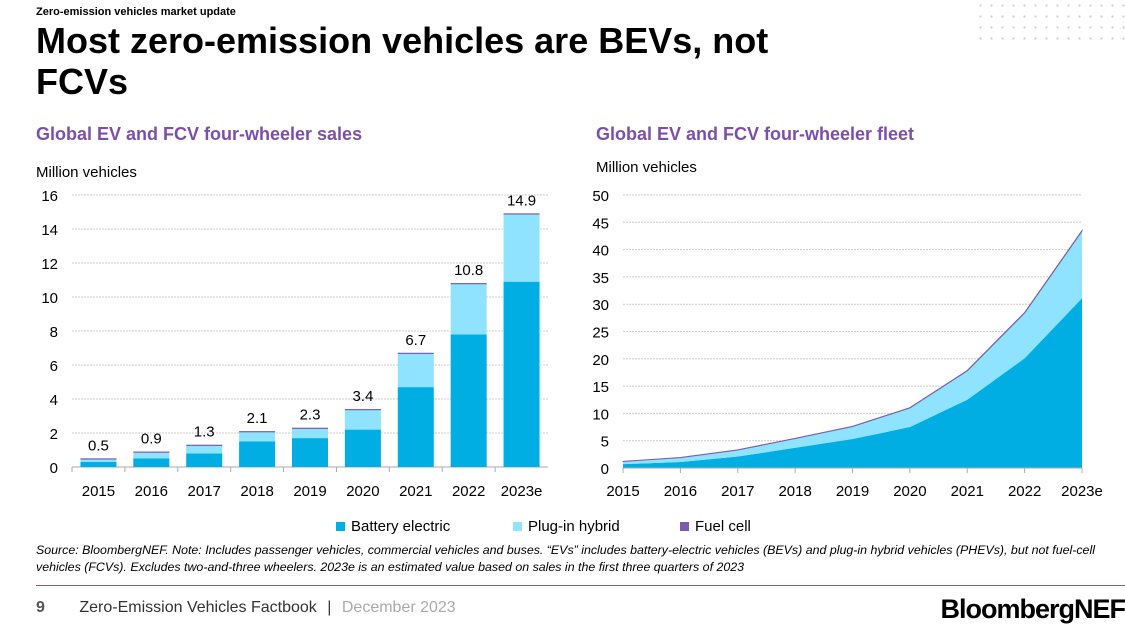  I want to click on footer-divider, so click(580, 585).